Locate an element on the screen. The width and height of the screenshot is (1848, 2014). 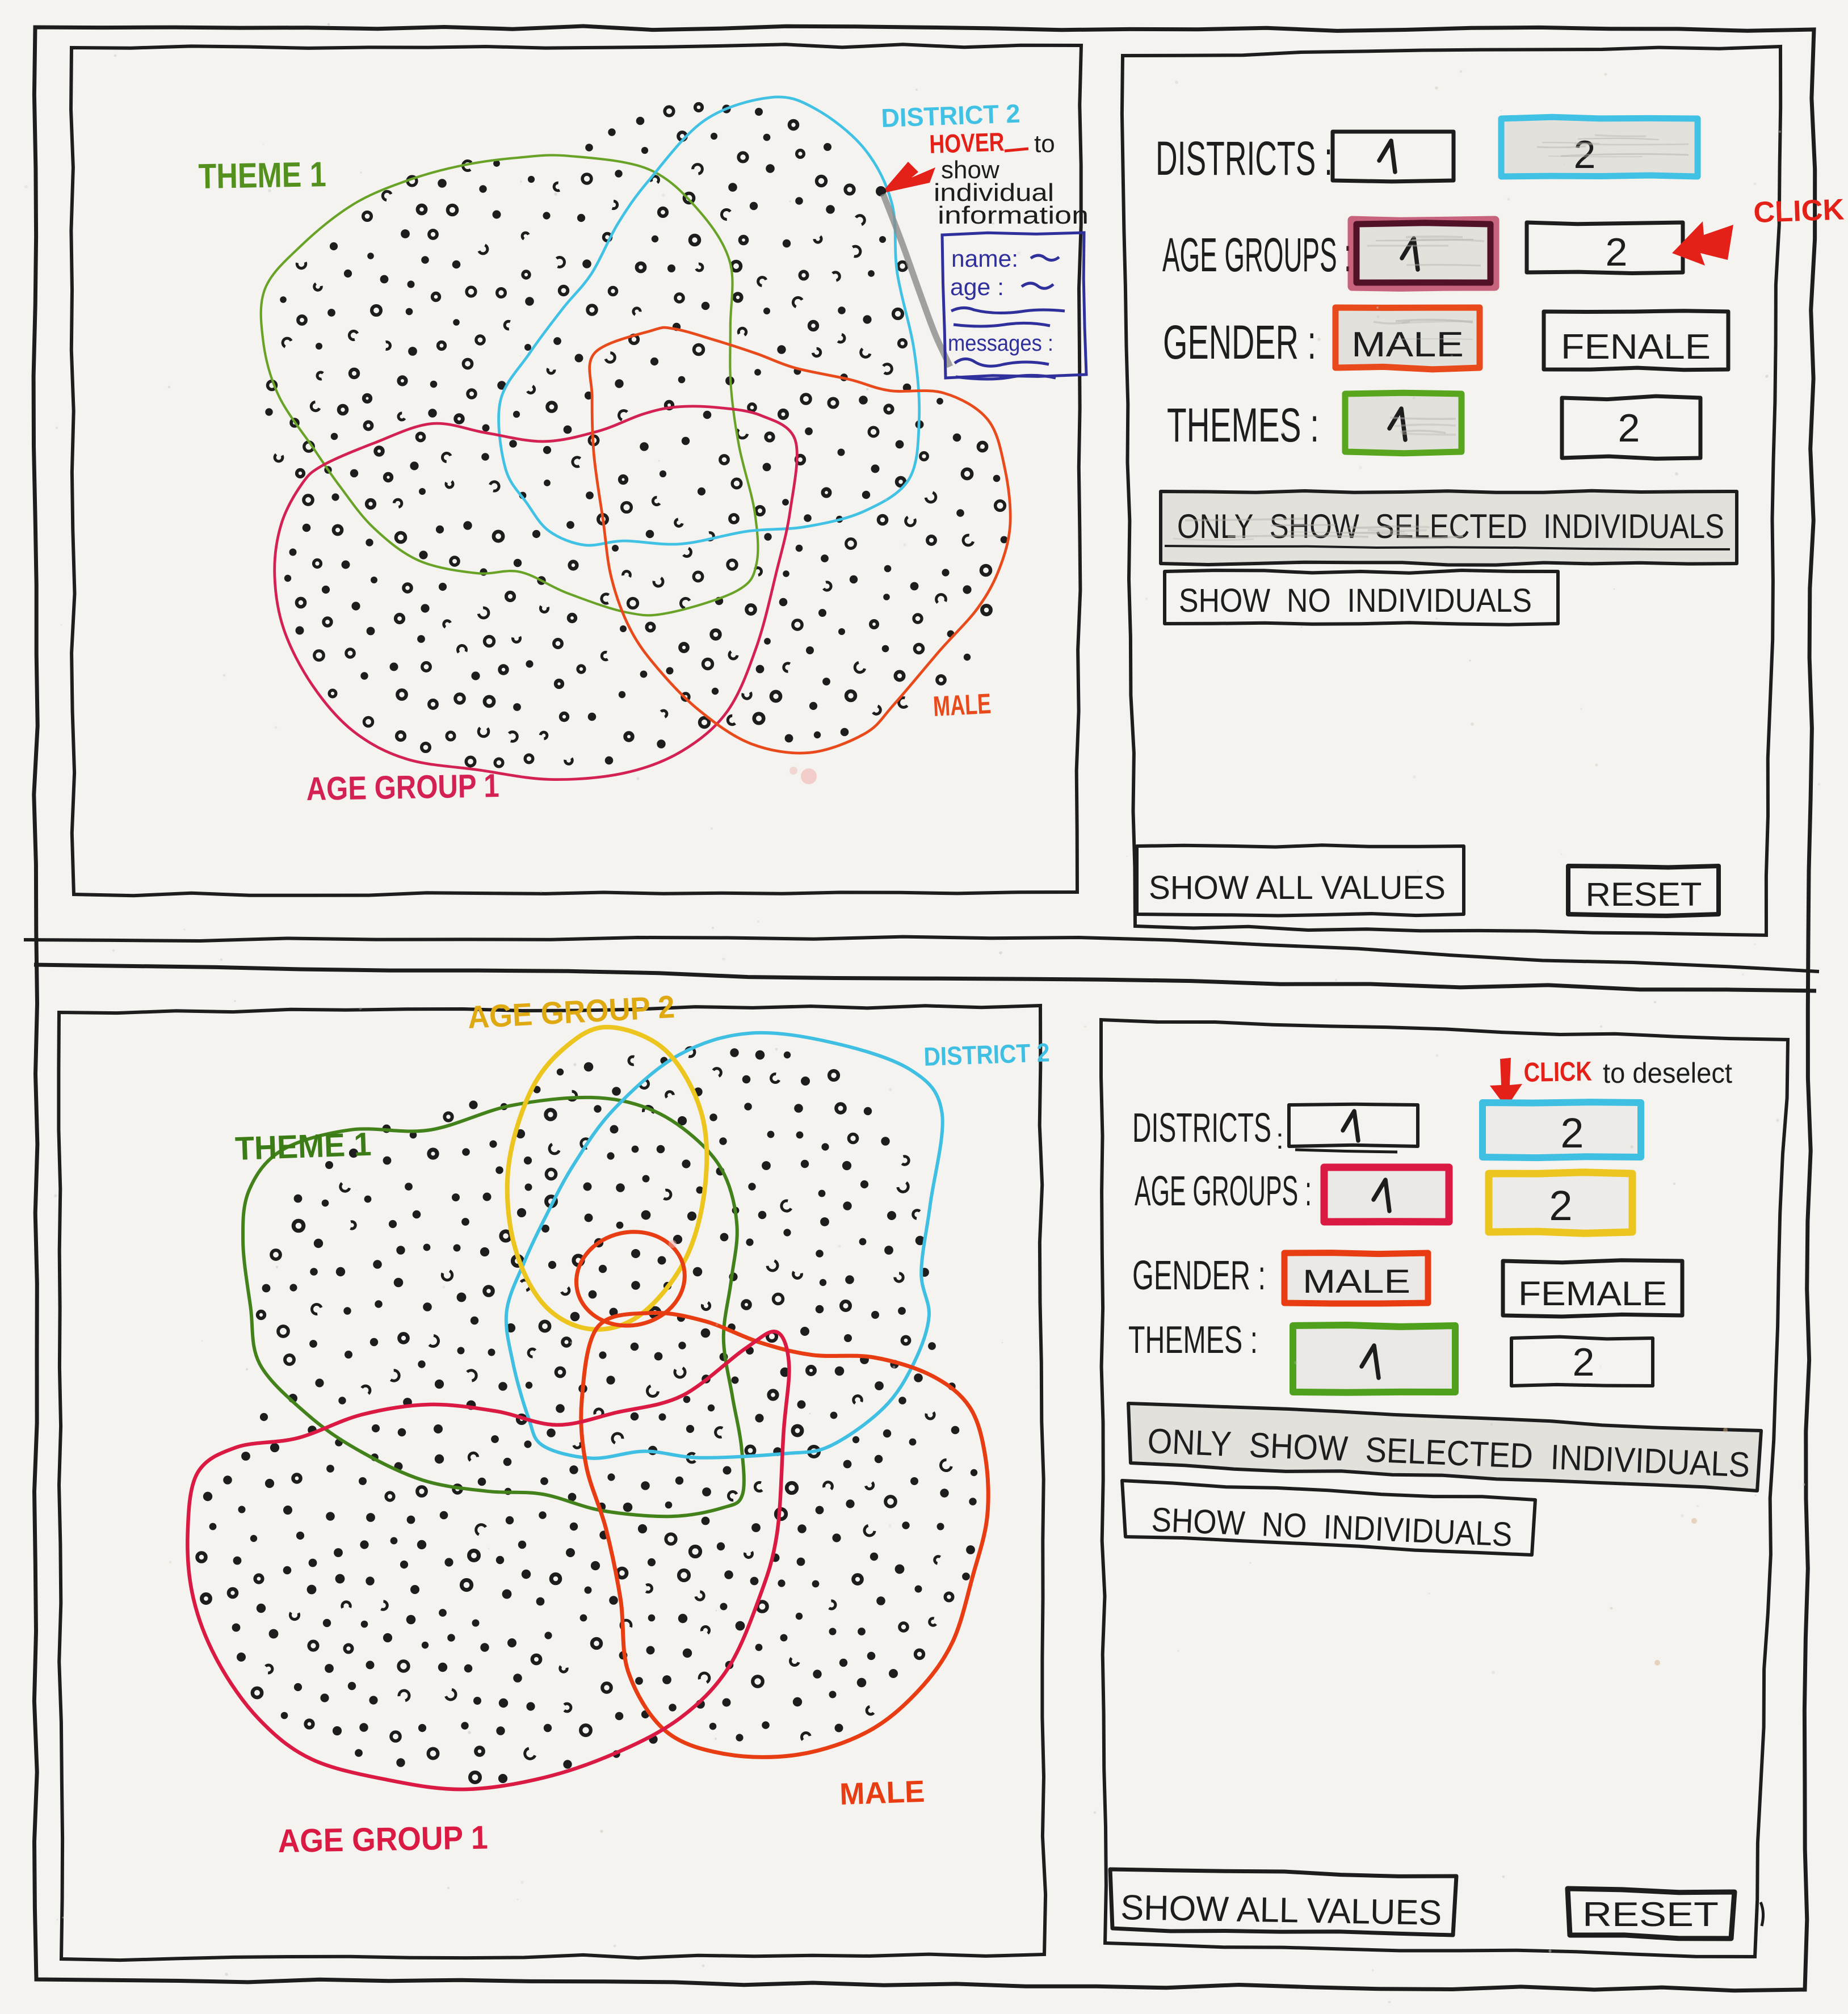
svg-text: name: is located at coordinates (984, 258).